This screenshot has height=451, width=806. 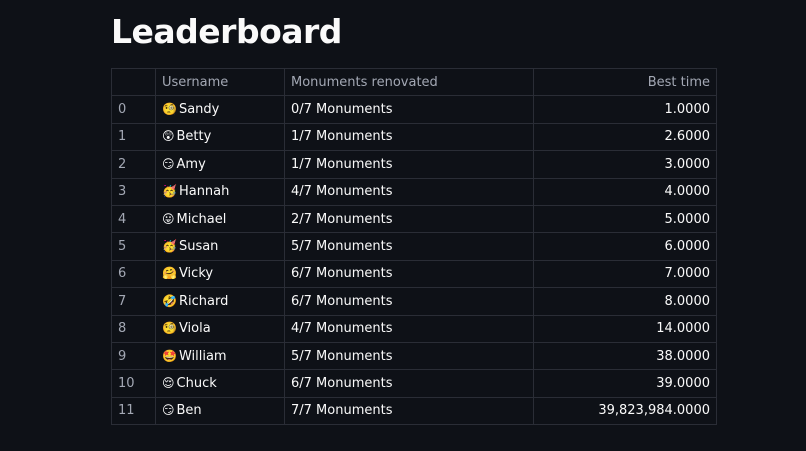 What do you see at coordinates (133, 82) in the screenshot?
I see `column-header-index` at bounding box center [133, 82].